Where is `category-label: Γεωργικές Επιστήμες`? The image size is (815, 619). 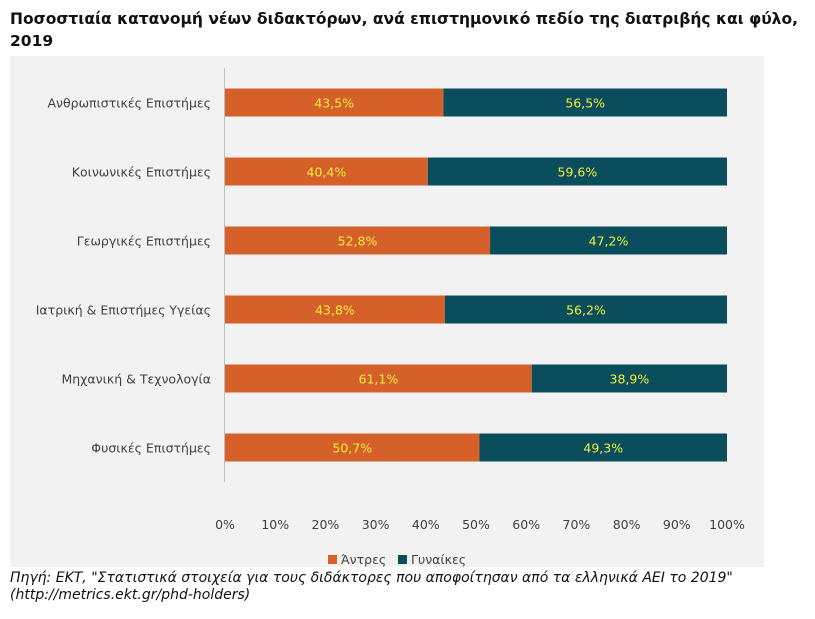 category-label: Γεωργικές Επιστήμες is located at coordinates (144, 241).